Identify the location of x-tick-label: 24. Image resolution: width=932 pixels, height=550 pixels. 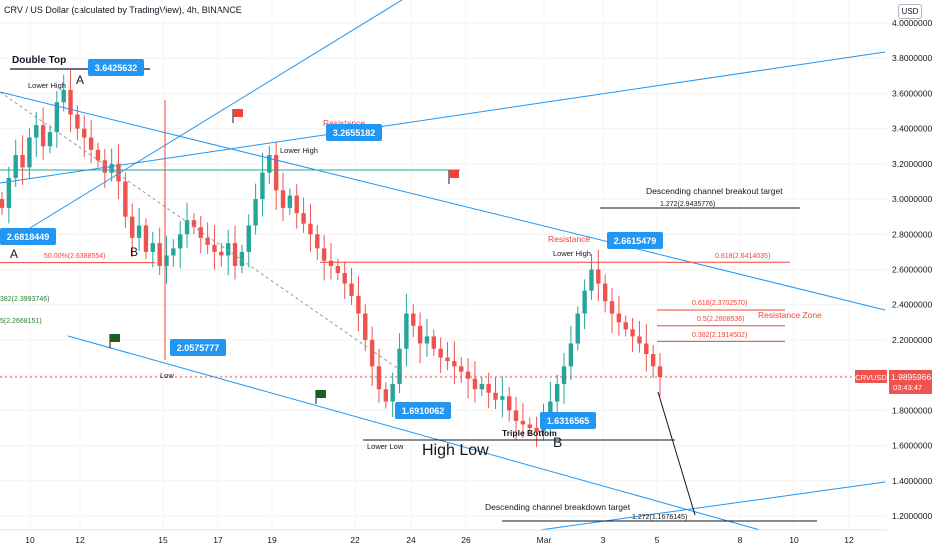
(411, 540).